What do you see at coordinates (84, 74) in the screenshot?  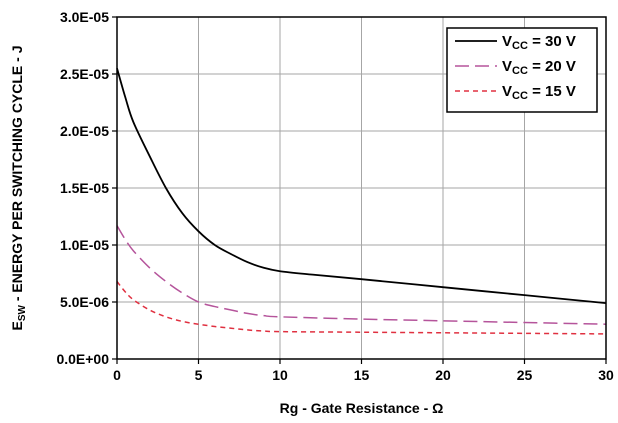 I see `y-tick-label: 2.5E-05` at bounding box center [84, 74].